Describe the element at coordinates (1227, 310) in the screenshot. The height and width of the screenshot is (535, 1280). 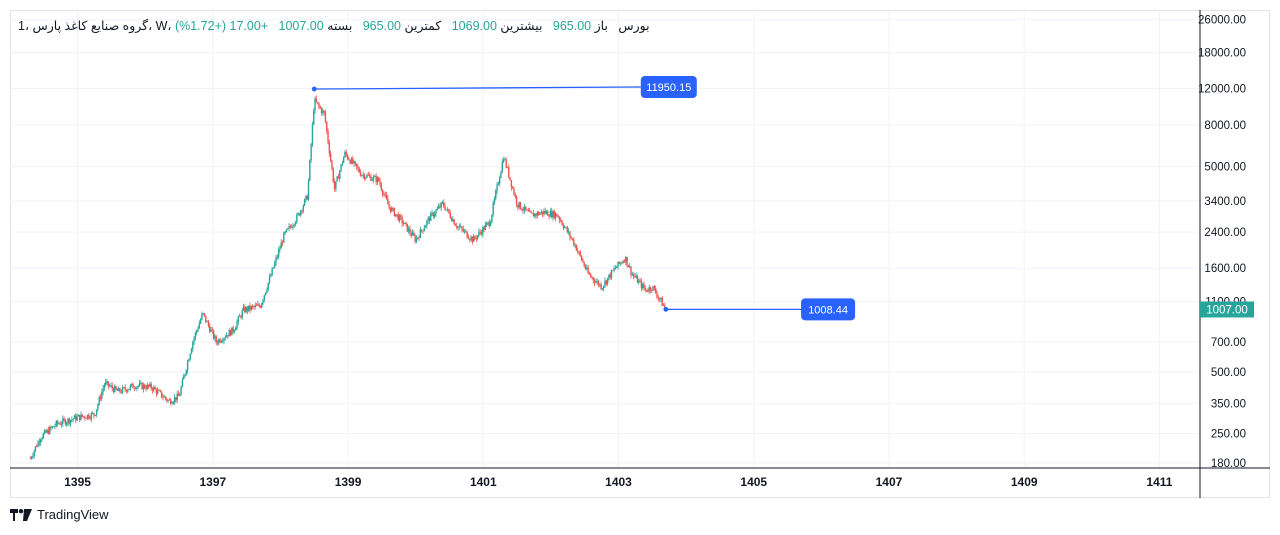
I see `last-price-label: 1007.00` at that location.